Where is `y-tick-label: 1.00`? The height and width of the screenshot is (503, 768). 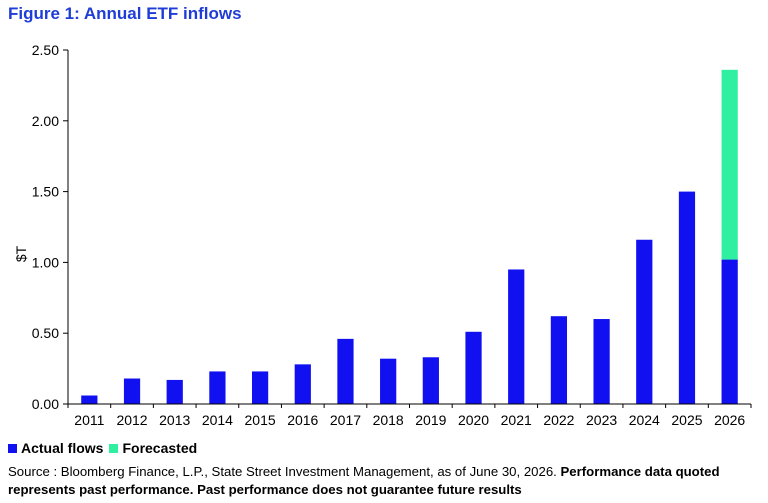
y-tick-label: 1.00 is located at coordinates (45, 262).